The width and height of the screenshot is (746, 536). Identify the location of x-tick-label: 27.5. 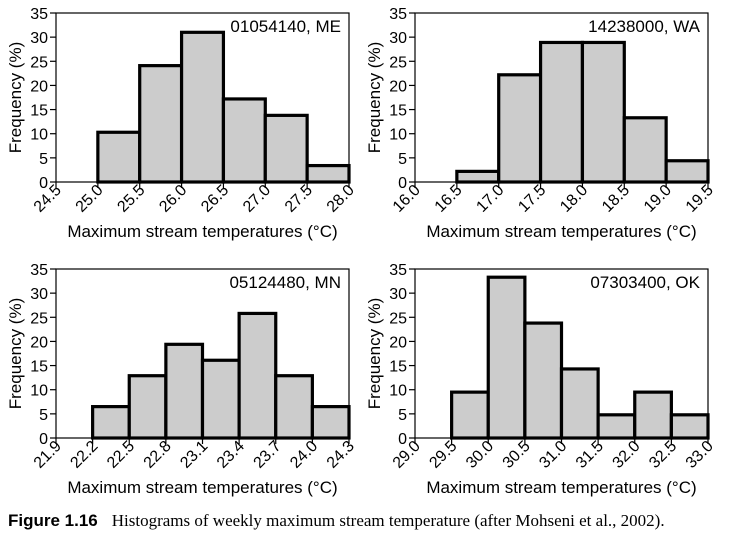
(299, 199).